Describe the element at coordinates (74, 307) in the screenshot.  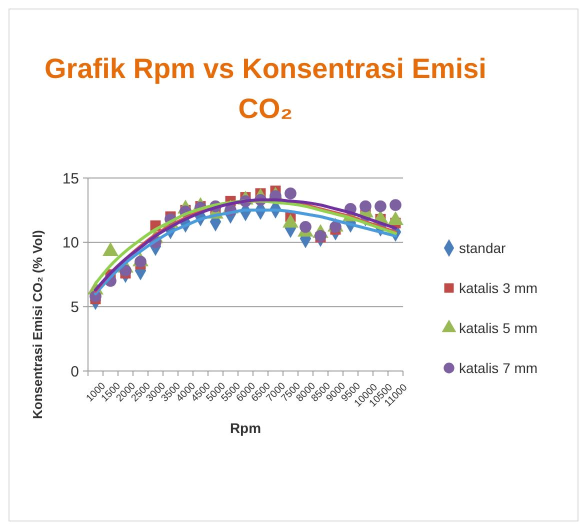
I see `y-tick-label: 5` at that location.